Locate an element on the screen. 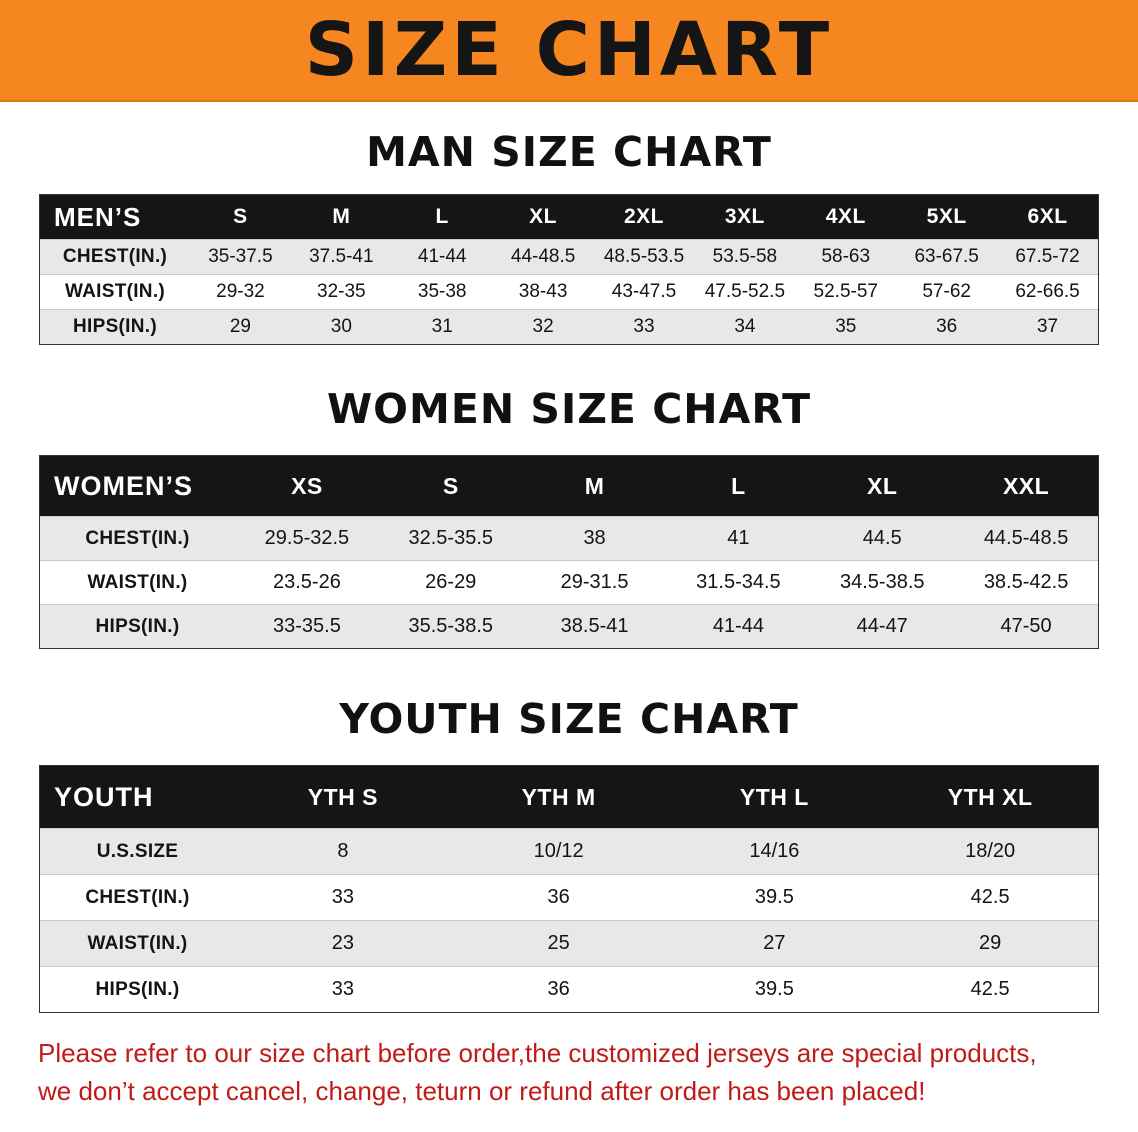  table-cell: 30 is located at coordinates (341, 326).